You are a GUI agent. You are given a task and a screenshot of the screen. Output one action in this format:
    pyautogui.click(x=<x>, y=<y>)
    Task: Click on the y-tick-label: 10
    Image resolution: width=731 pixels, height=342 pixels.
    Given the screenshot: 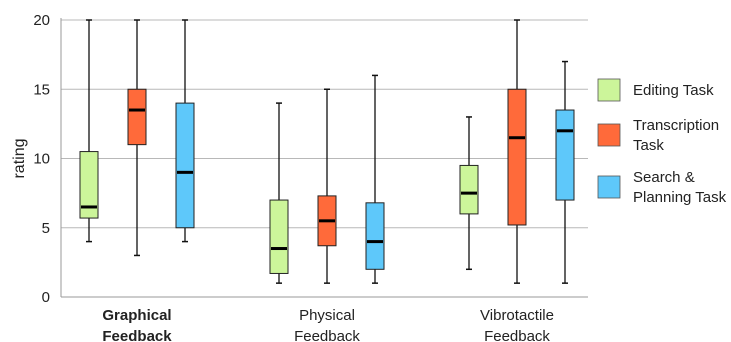 What is the action you would take?
    pyautogui.click(x=41, y=159)
    